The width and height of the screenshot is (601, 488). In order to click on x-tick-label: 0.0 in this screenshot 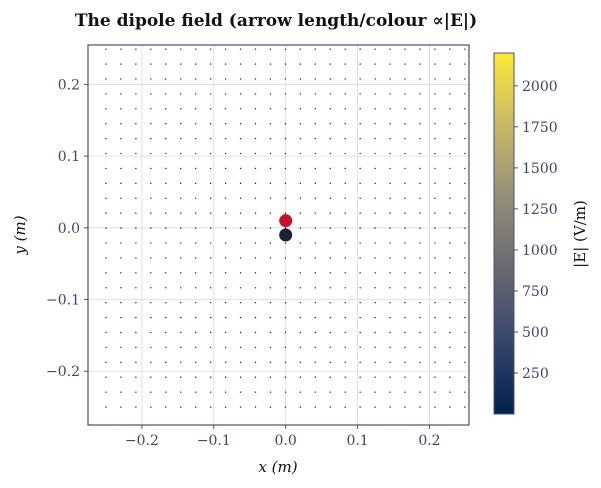, I will do `click(286, 441)`.